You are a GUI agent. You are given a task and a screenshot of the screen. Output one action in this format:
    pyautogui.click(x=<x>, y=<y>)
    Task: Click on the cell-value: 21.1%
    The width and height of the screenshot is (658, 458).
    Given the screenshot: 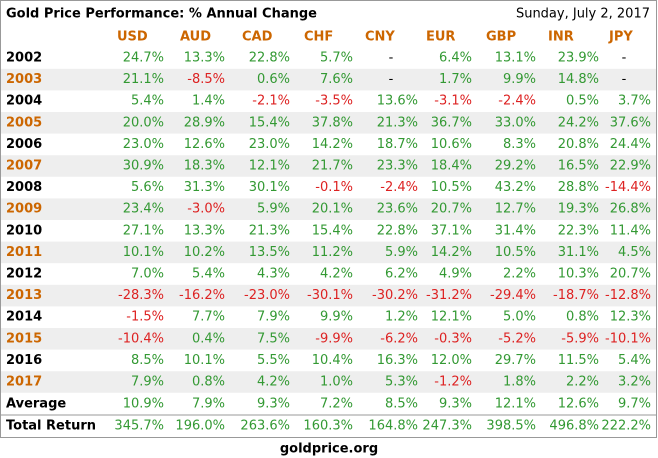 What is the action you would take?
    pyautogui.click(x=143, y=79)
    